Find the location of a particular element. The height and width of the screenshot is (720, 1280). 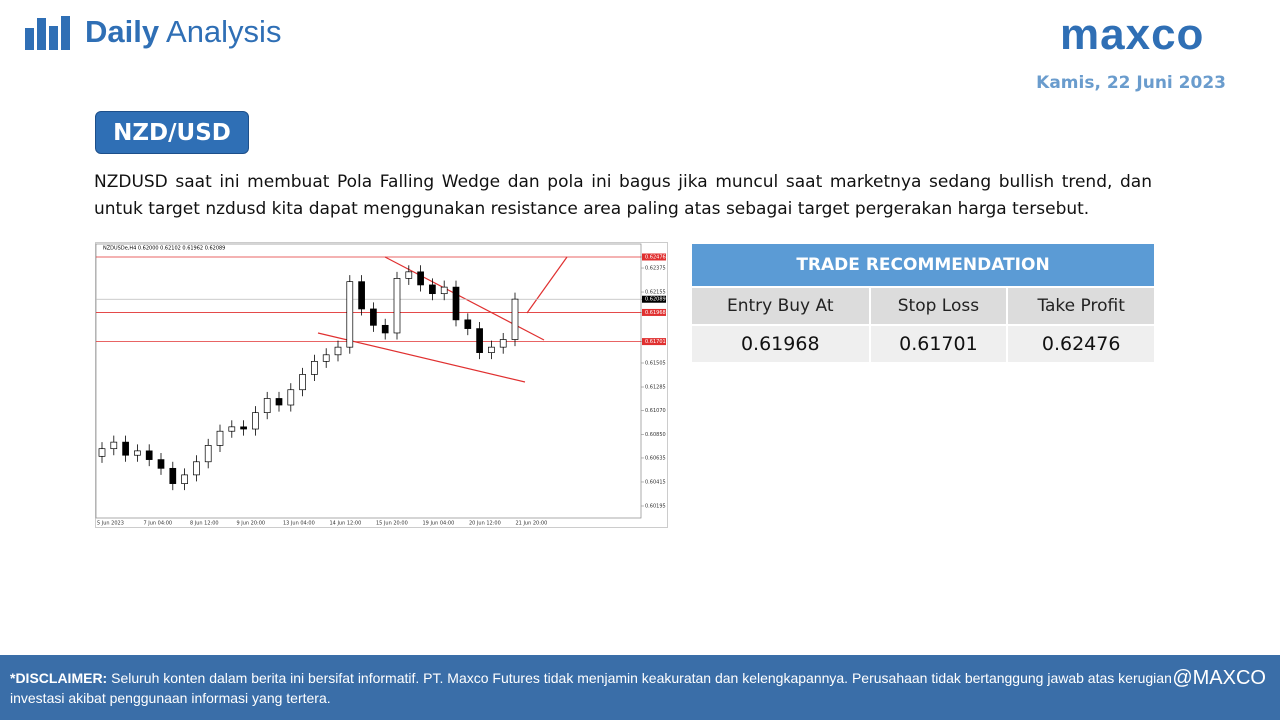

value-cell: 0.62476 is located at coordinates (1081, 344).